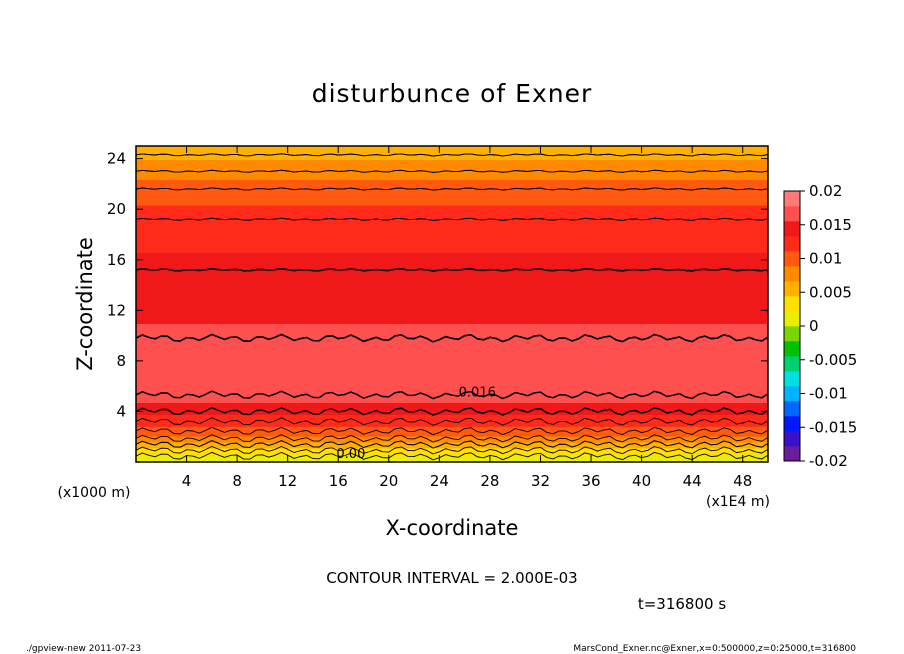 This screenshot has width=904, height=654. What do you see at coordinates (338, 481) in the screenshot?
I see `x-tick-label: 16` at bounding box center [338, 481].